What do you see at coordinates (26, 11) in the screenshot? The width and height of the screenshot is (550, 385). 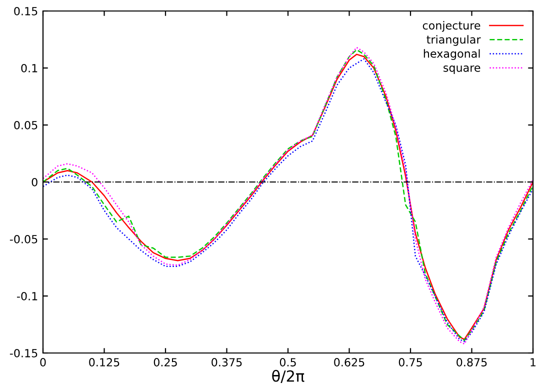 I see `y-tick-label: 0.15` at bounding box center [26, 11].